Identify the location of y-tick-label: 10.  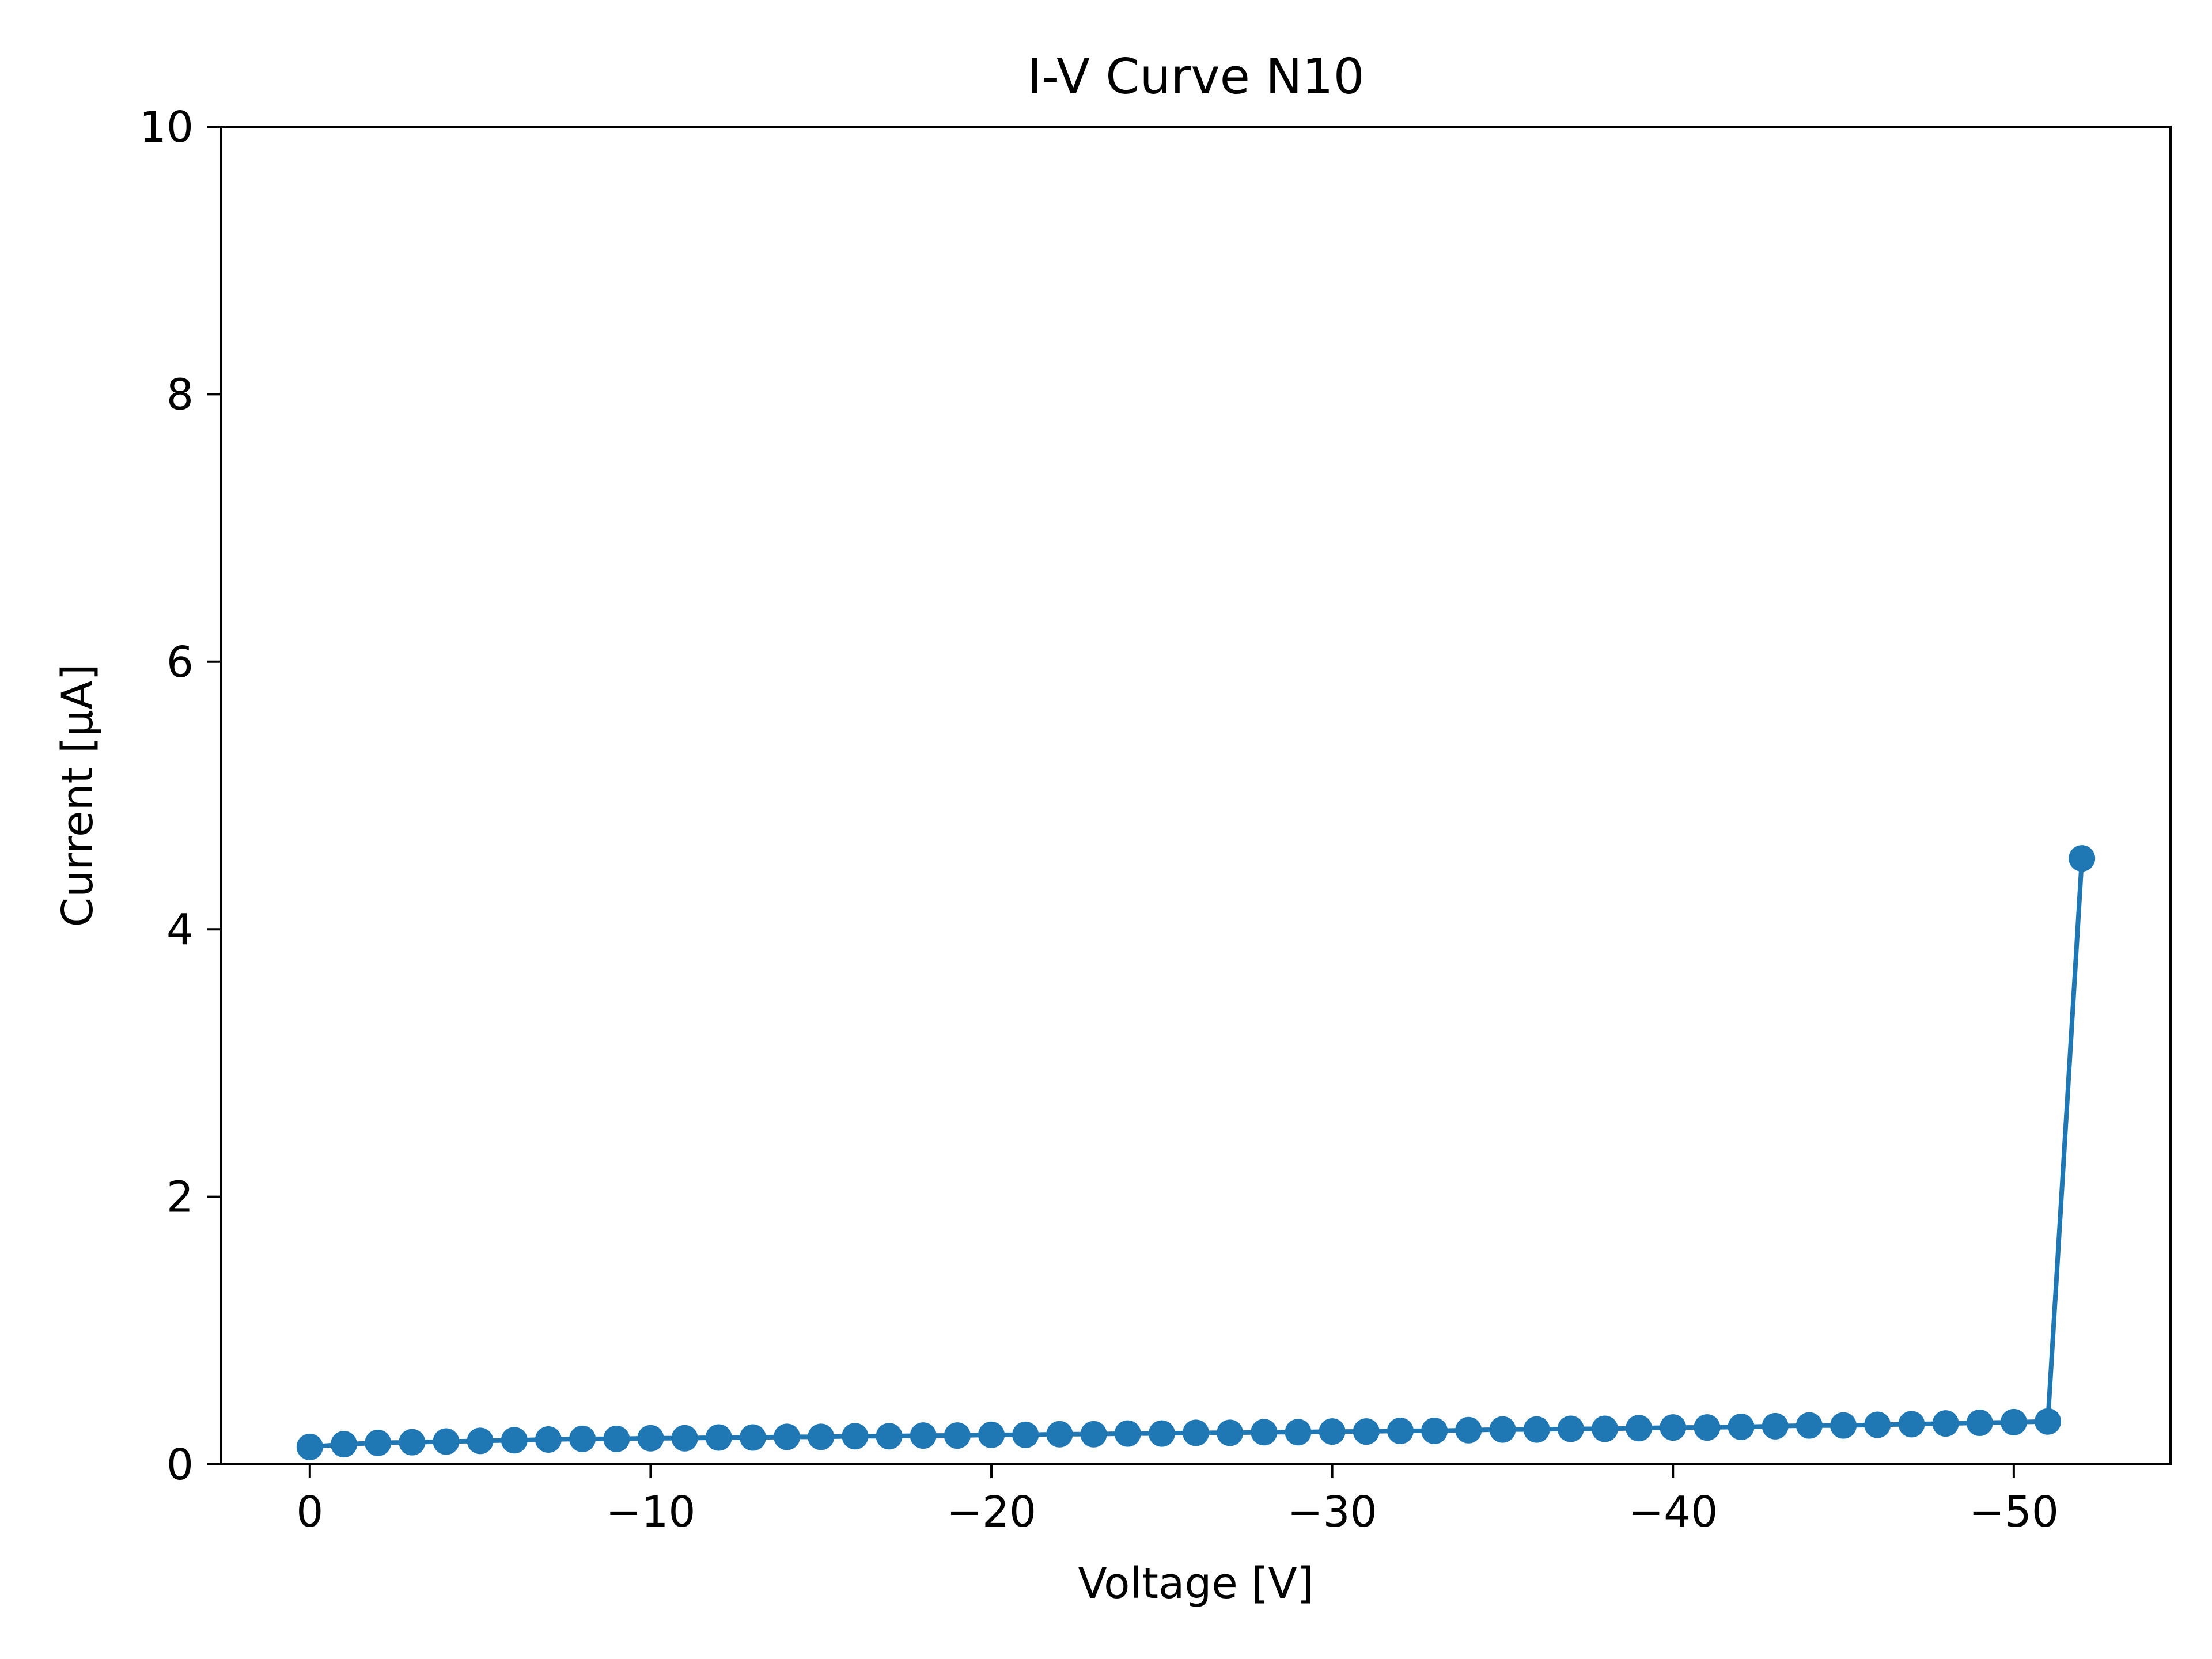
(166, 127).